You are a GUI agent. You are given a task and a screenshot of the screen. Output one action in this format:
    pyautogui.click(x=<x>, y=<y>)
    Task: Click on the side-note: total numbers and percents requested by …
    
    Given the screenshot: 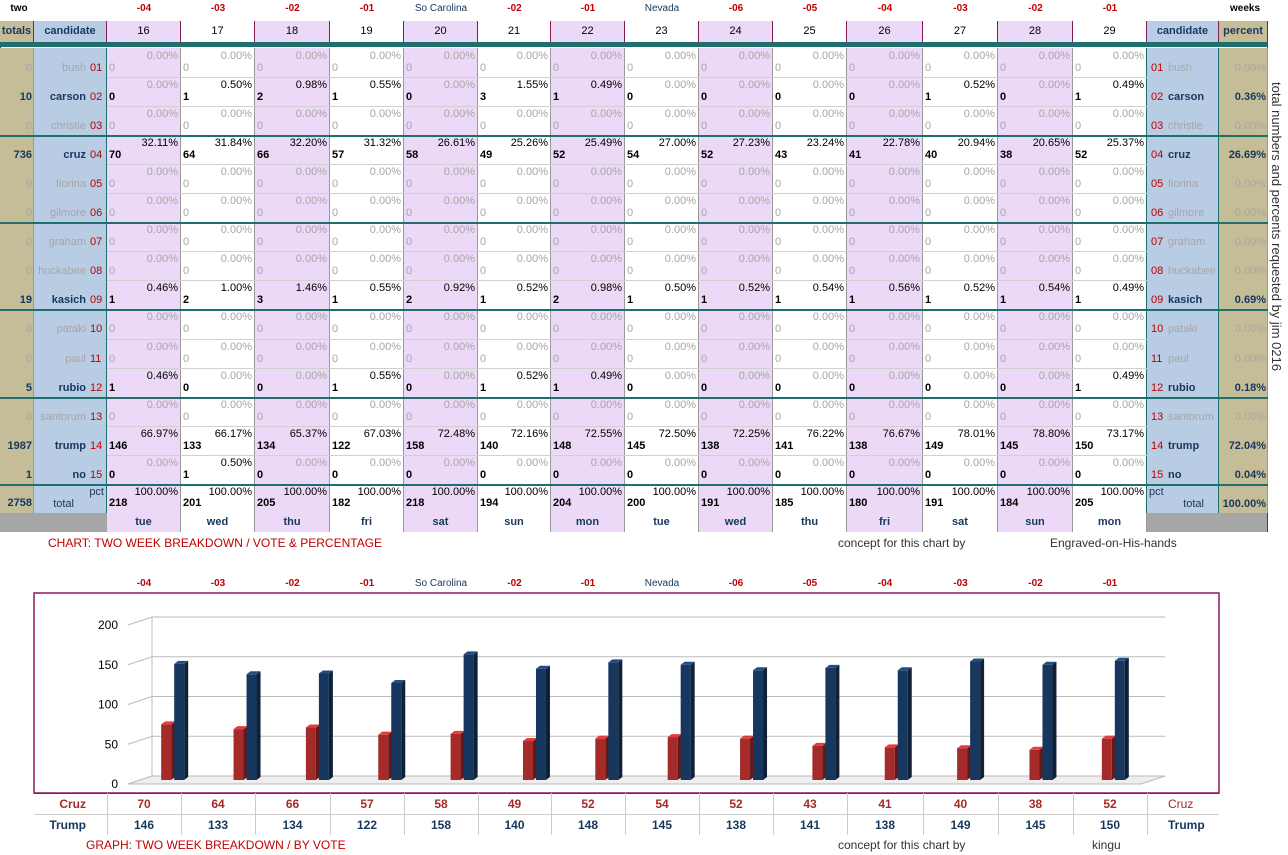 What is the action you would take?
    pyautogui.click(x=1276, y=227)
    